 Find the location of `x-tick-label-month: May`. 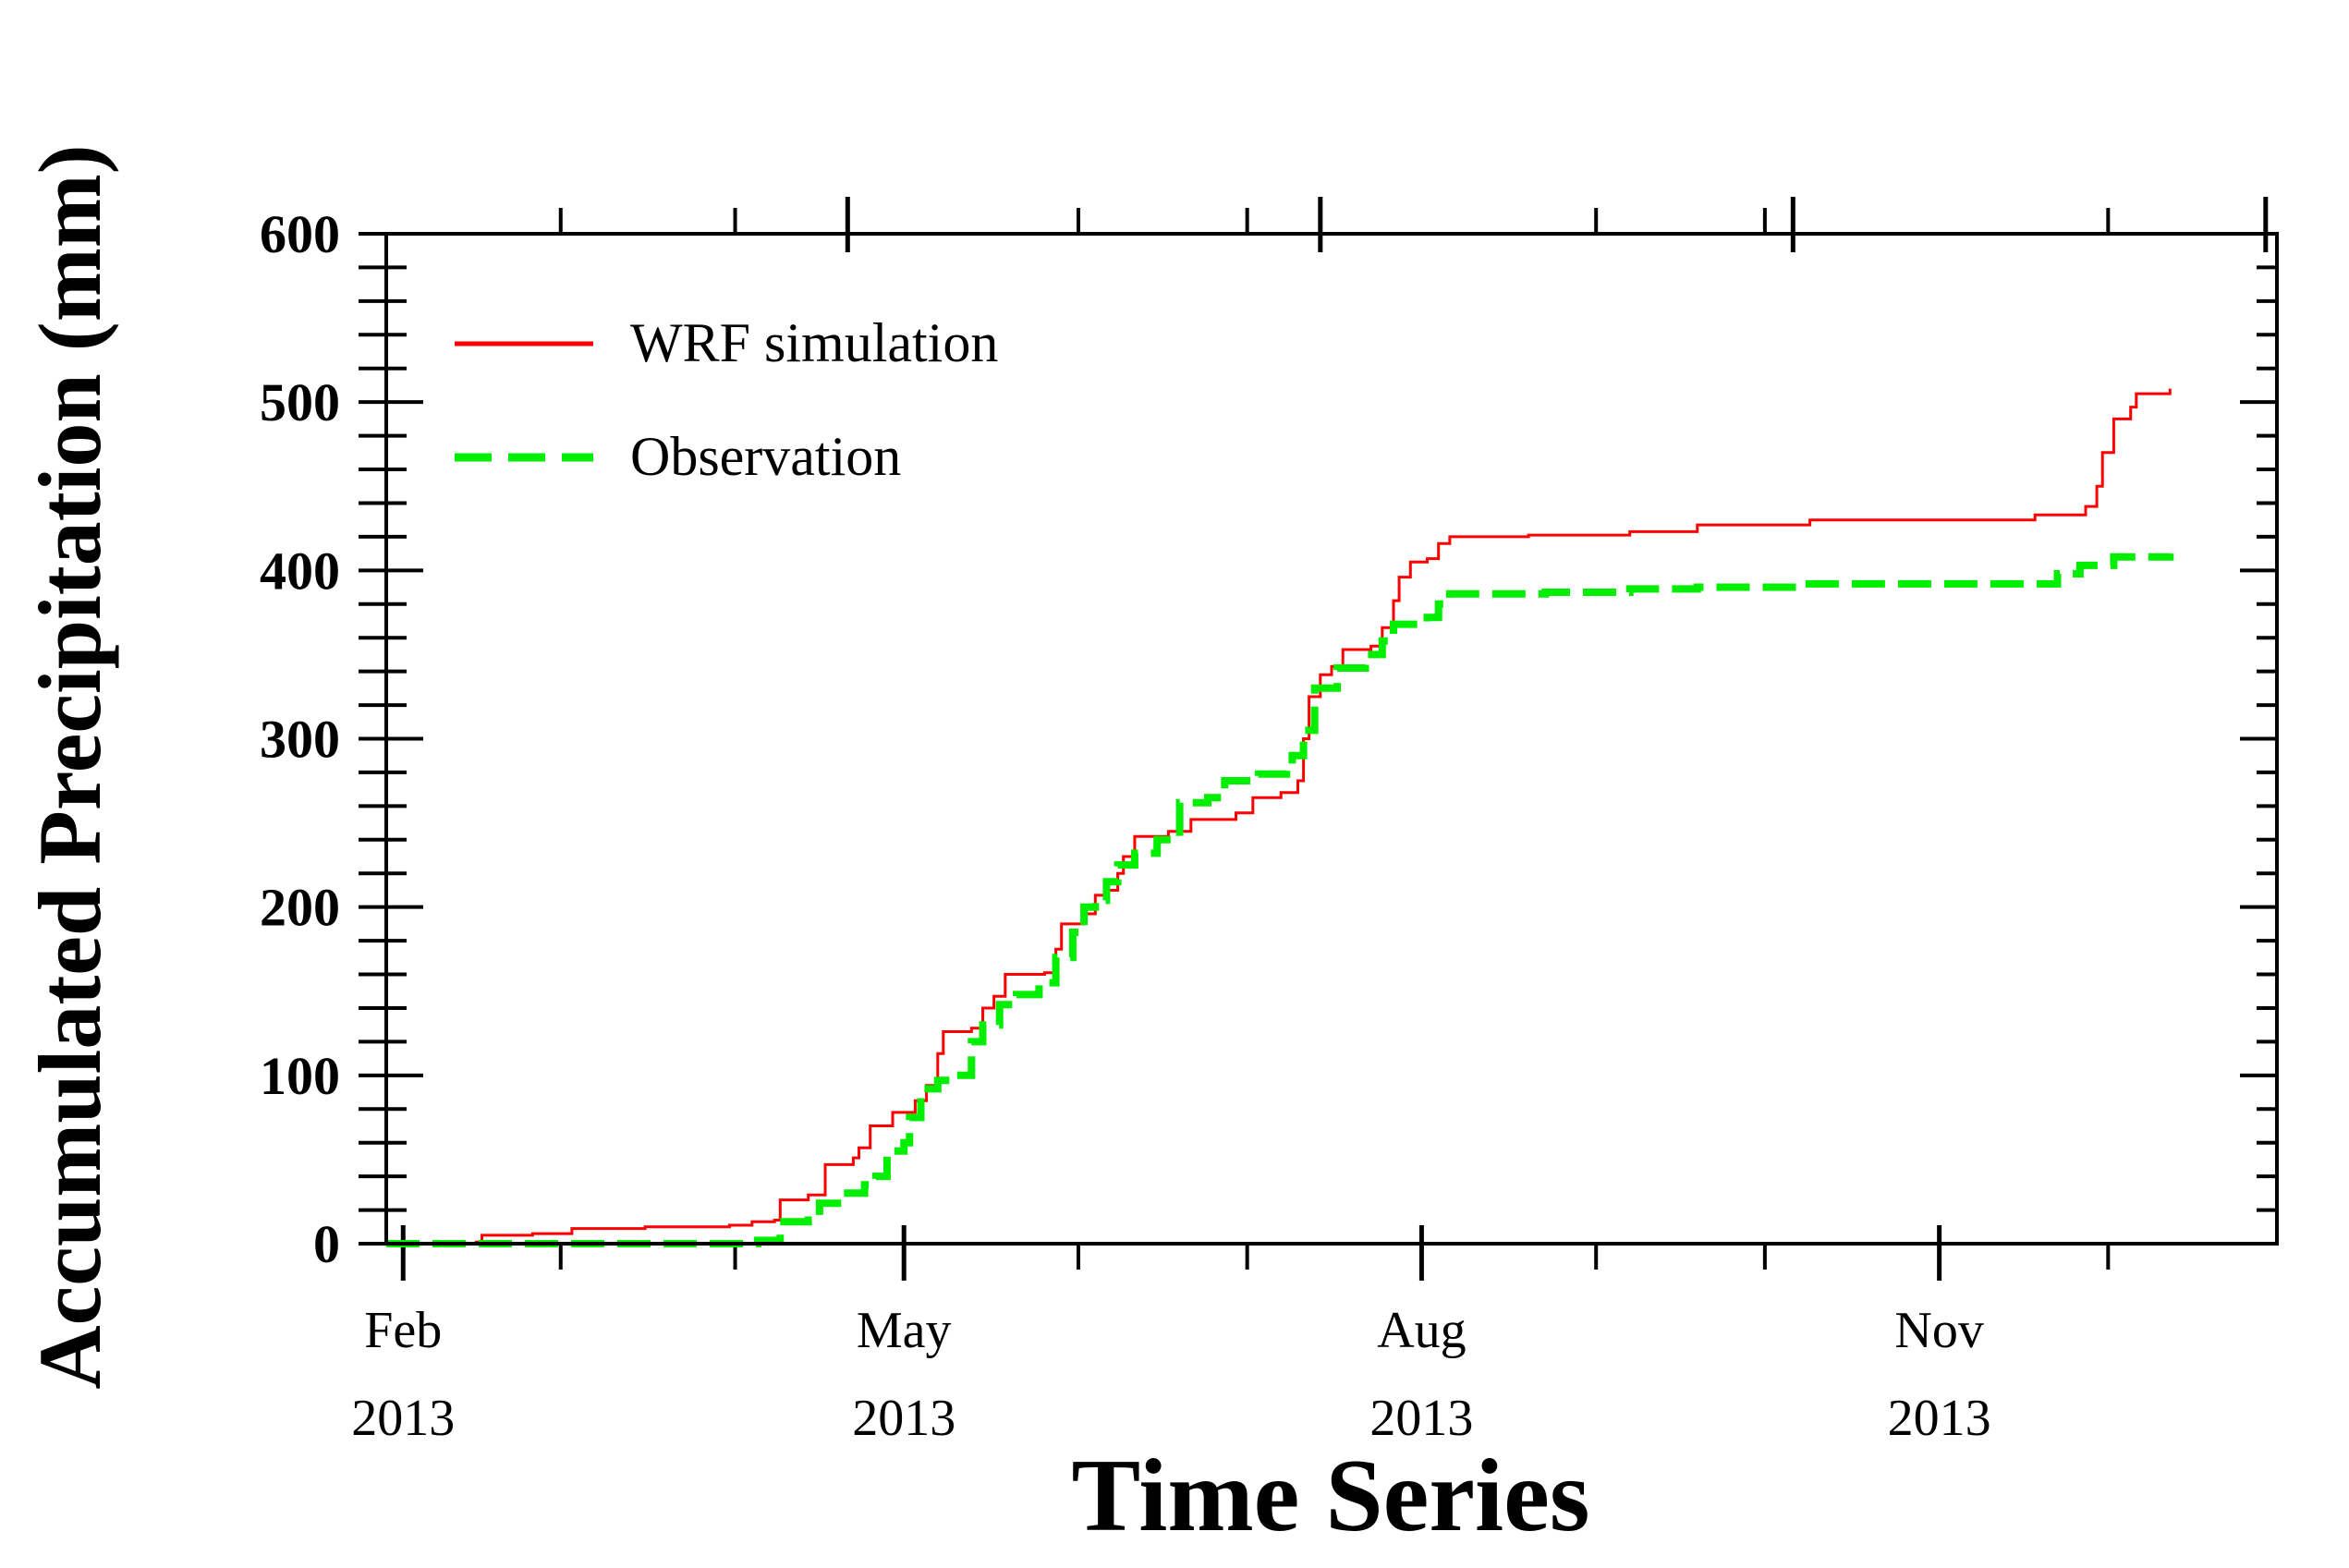

x-tick-label-month: May is located at coordinates (904, 1330).